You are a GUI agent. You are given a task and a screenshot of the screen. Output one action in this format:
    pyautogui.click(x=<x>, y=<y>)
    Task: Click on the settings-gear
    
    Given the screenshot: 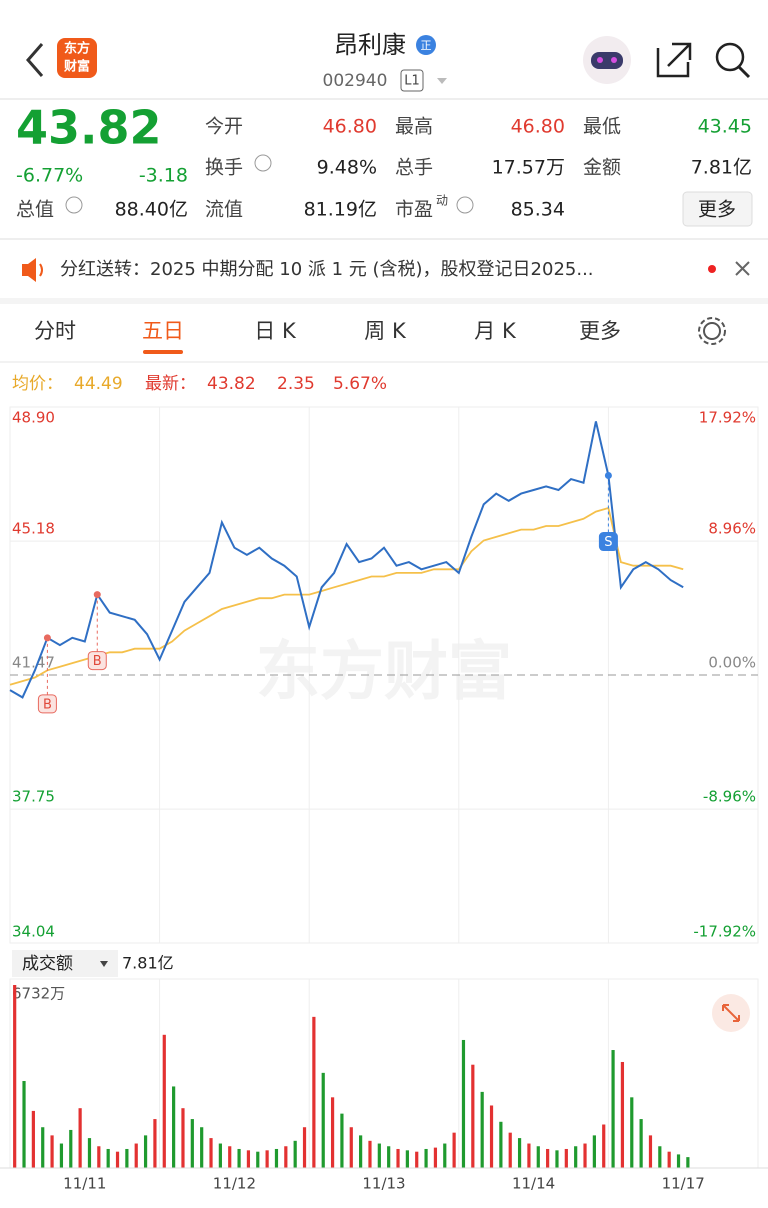 What is the action you would take?
    pyautogui.click(x=712, y=331)
    